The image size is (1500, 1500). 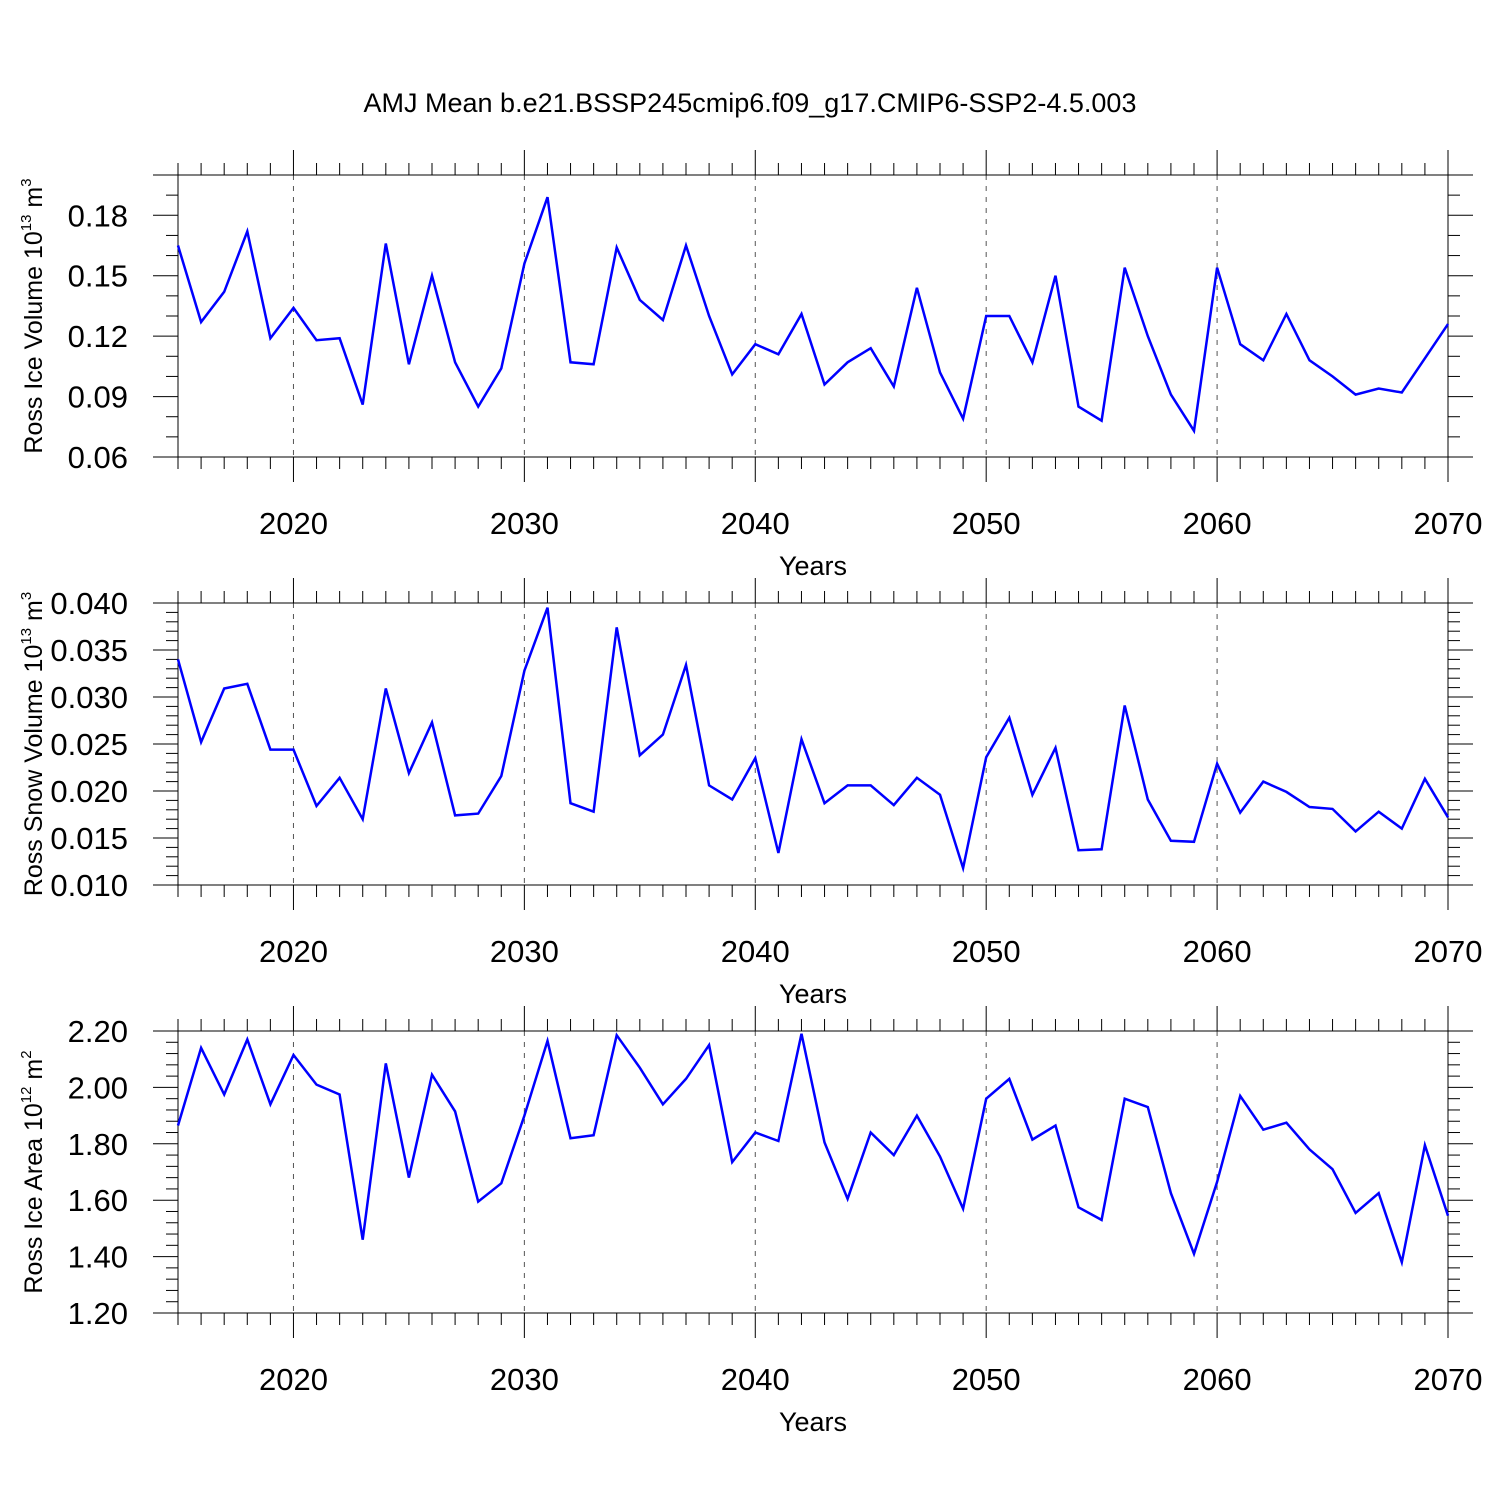 What do you see at coordinates (34, 771) in the screenshot?
I see `y-label-main: Ross Snow Volume 10` at bounding box center [34, 771].